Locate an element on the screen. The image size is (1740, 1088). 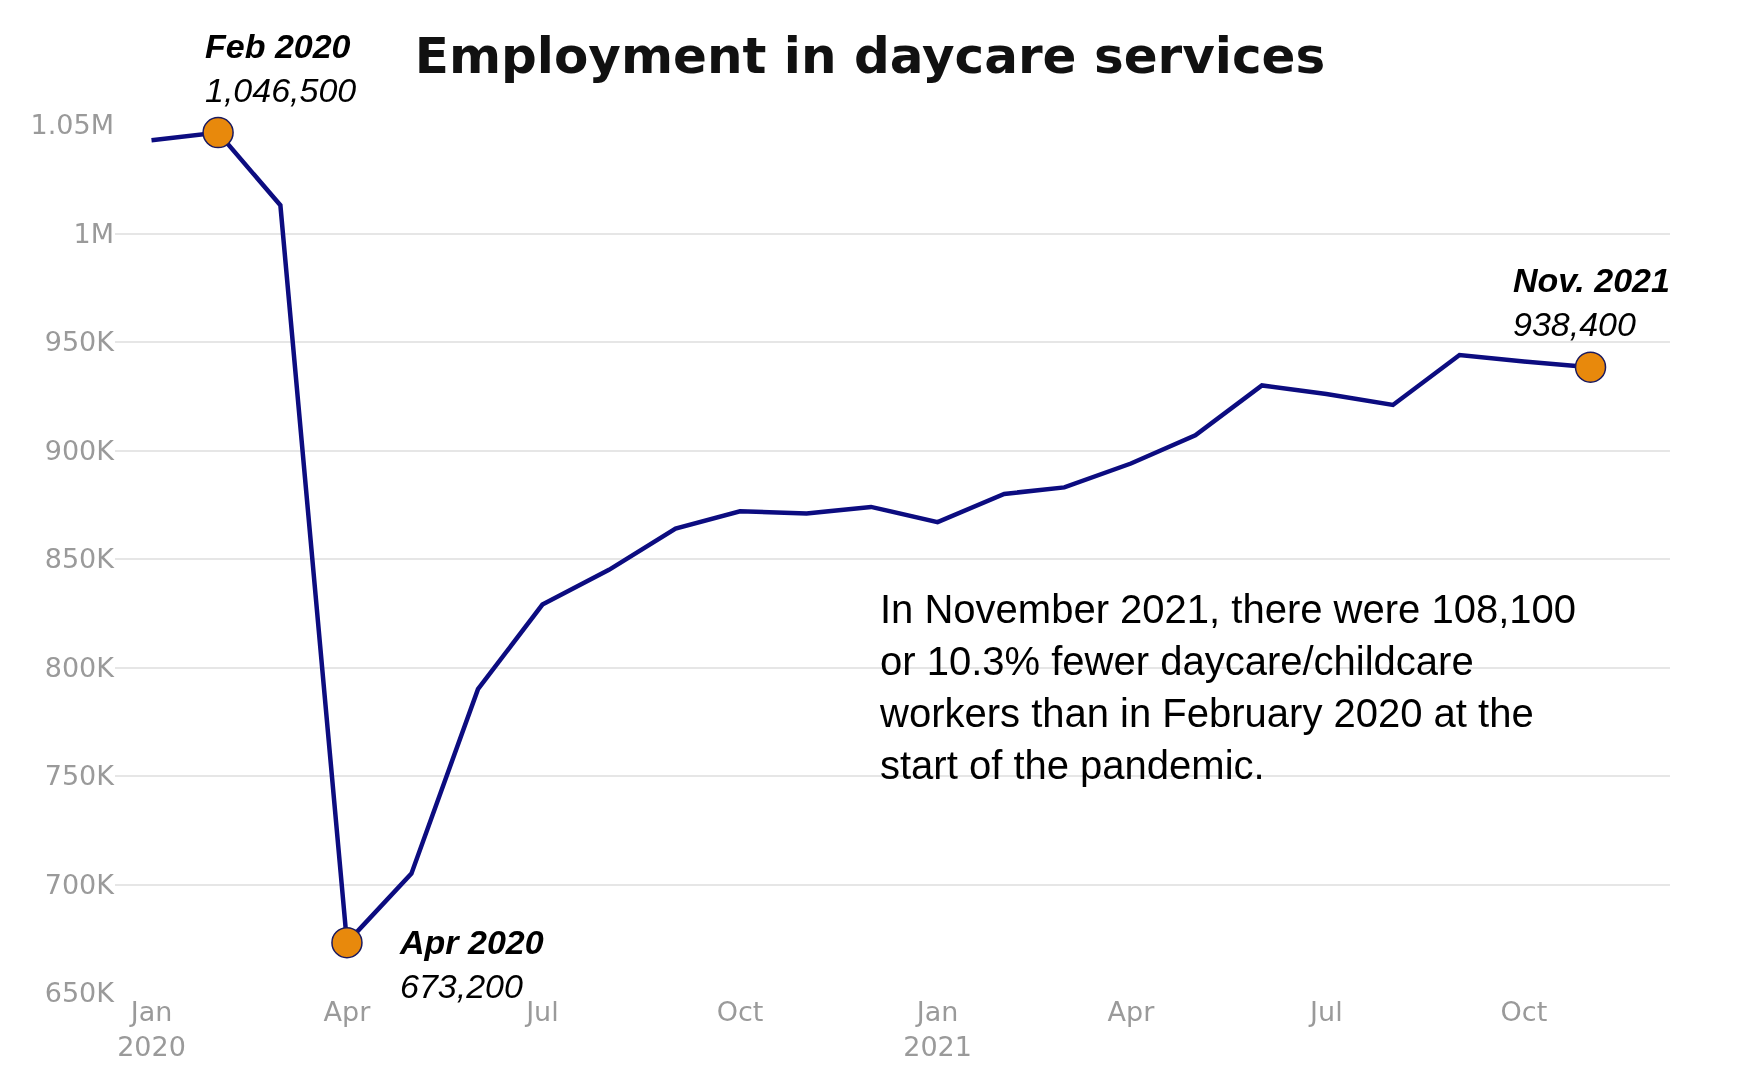
x-tick-label: Jan 2020 is located at coordinates (151, 1029).